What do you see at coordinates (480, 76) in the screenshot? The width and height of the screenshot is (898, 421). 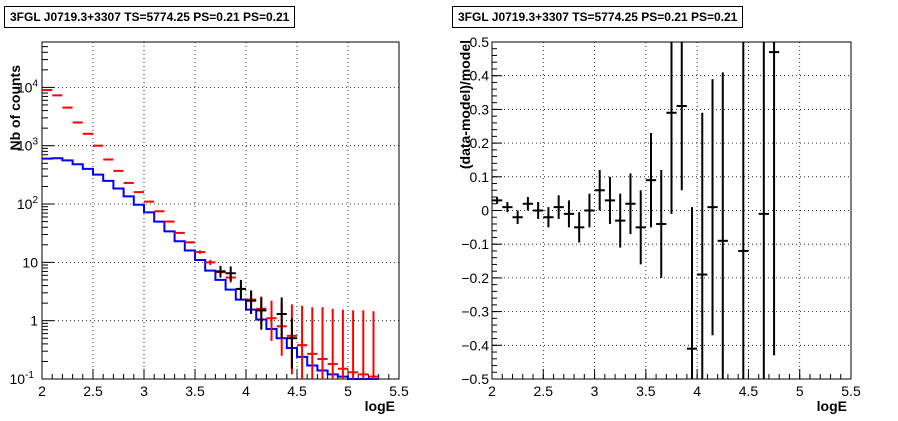 I see `y-tick-label: 0.4` at bounding box center [480, 76].